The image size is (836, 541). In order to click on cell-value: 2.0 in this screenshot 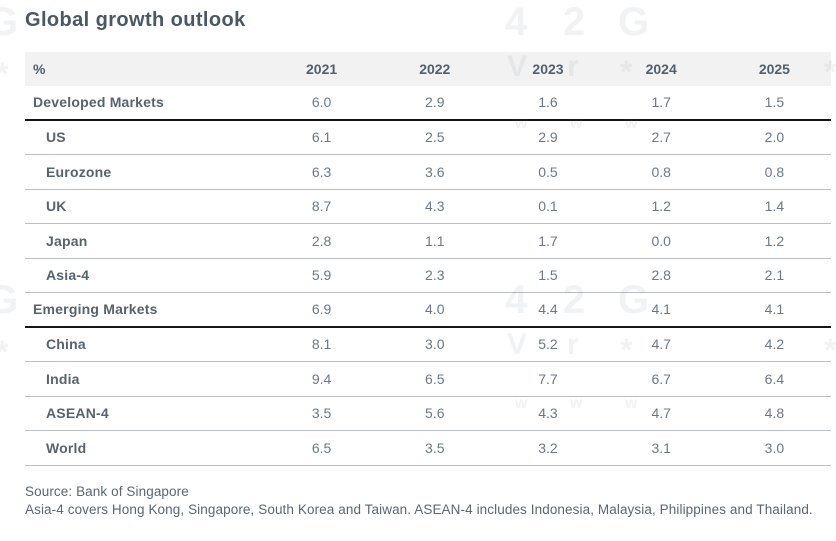, I will do `click(774, 137)`.